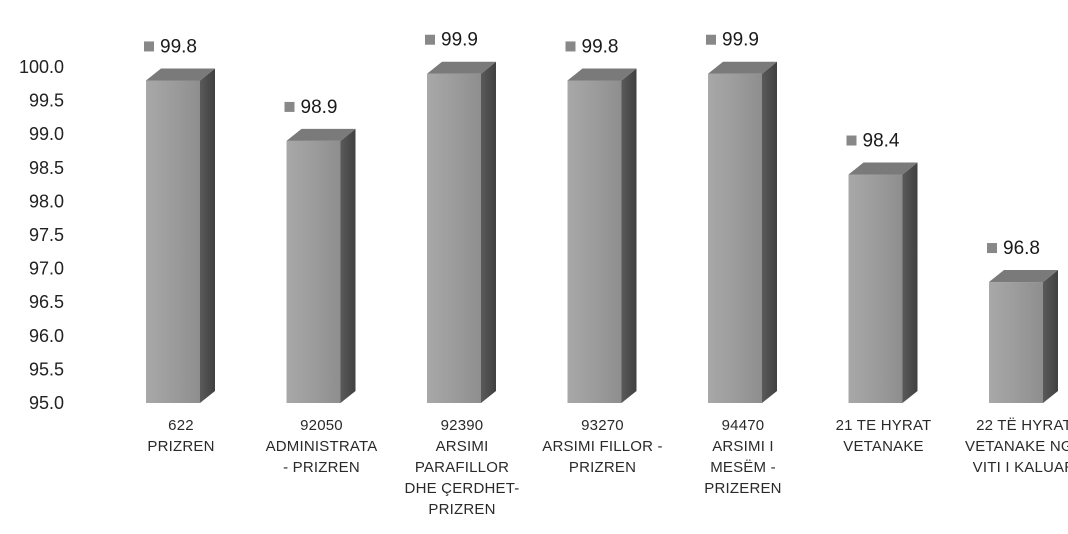 The height and width of the screenshot is (534, 1068). I want to click on data-label: 98.4, so click(873, 141).